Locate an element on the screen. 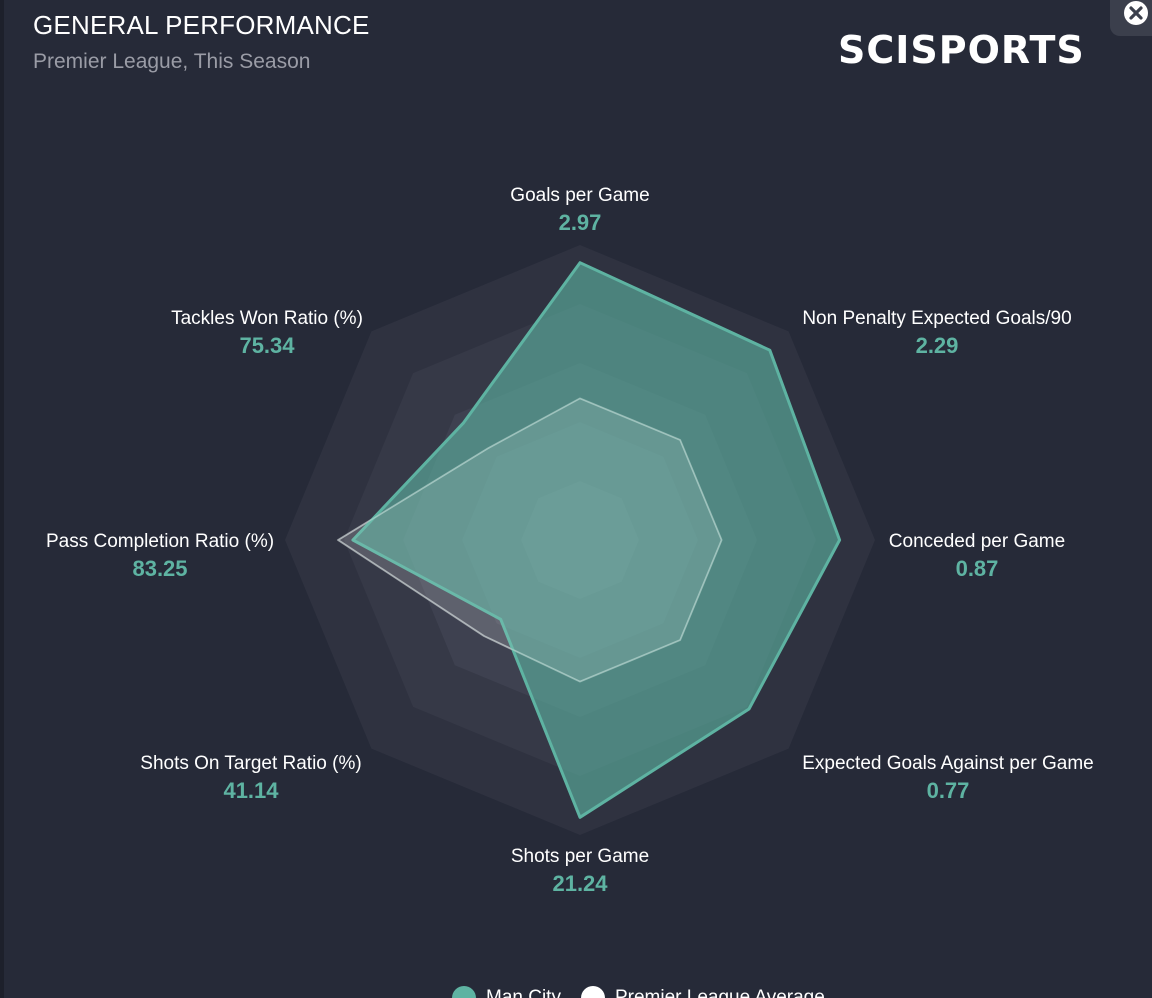  axis-name: Goals per Game is located at coordinates (580, 195).